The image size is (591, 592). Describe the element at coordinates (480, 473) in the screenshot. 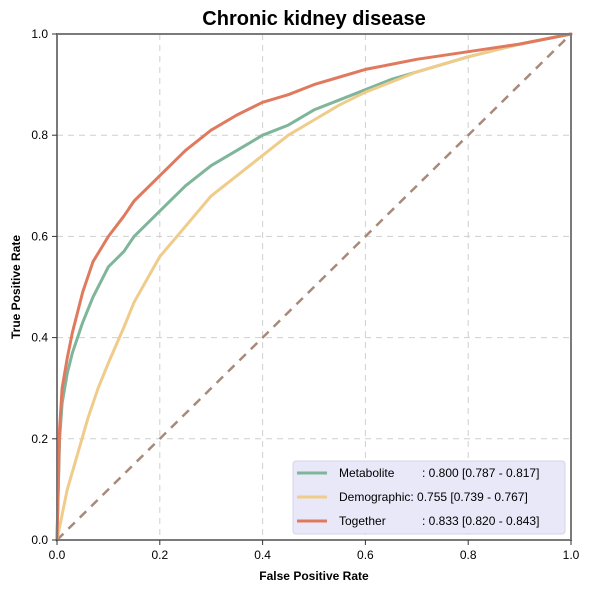

I see `legend-auc-value: : 0.800 [0.787 - 0.817]` at that location.